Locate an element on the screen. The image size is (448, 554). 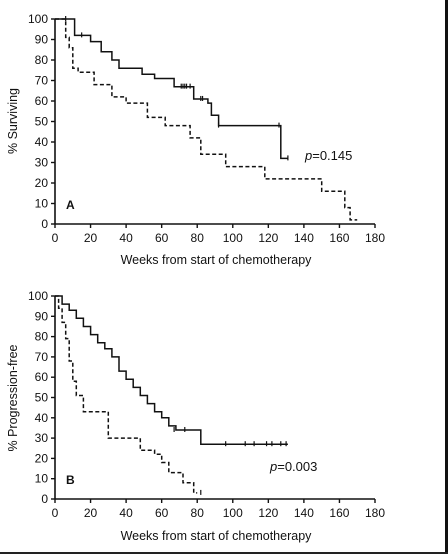
panel-b-x-tick-label: 160 is located at coordinates (339, 513).